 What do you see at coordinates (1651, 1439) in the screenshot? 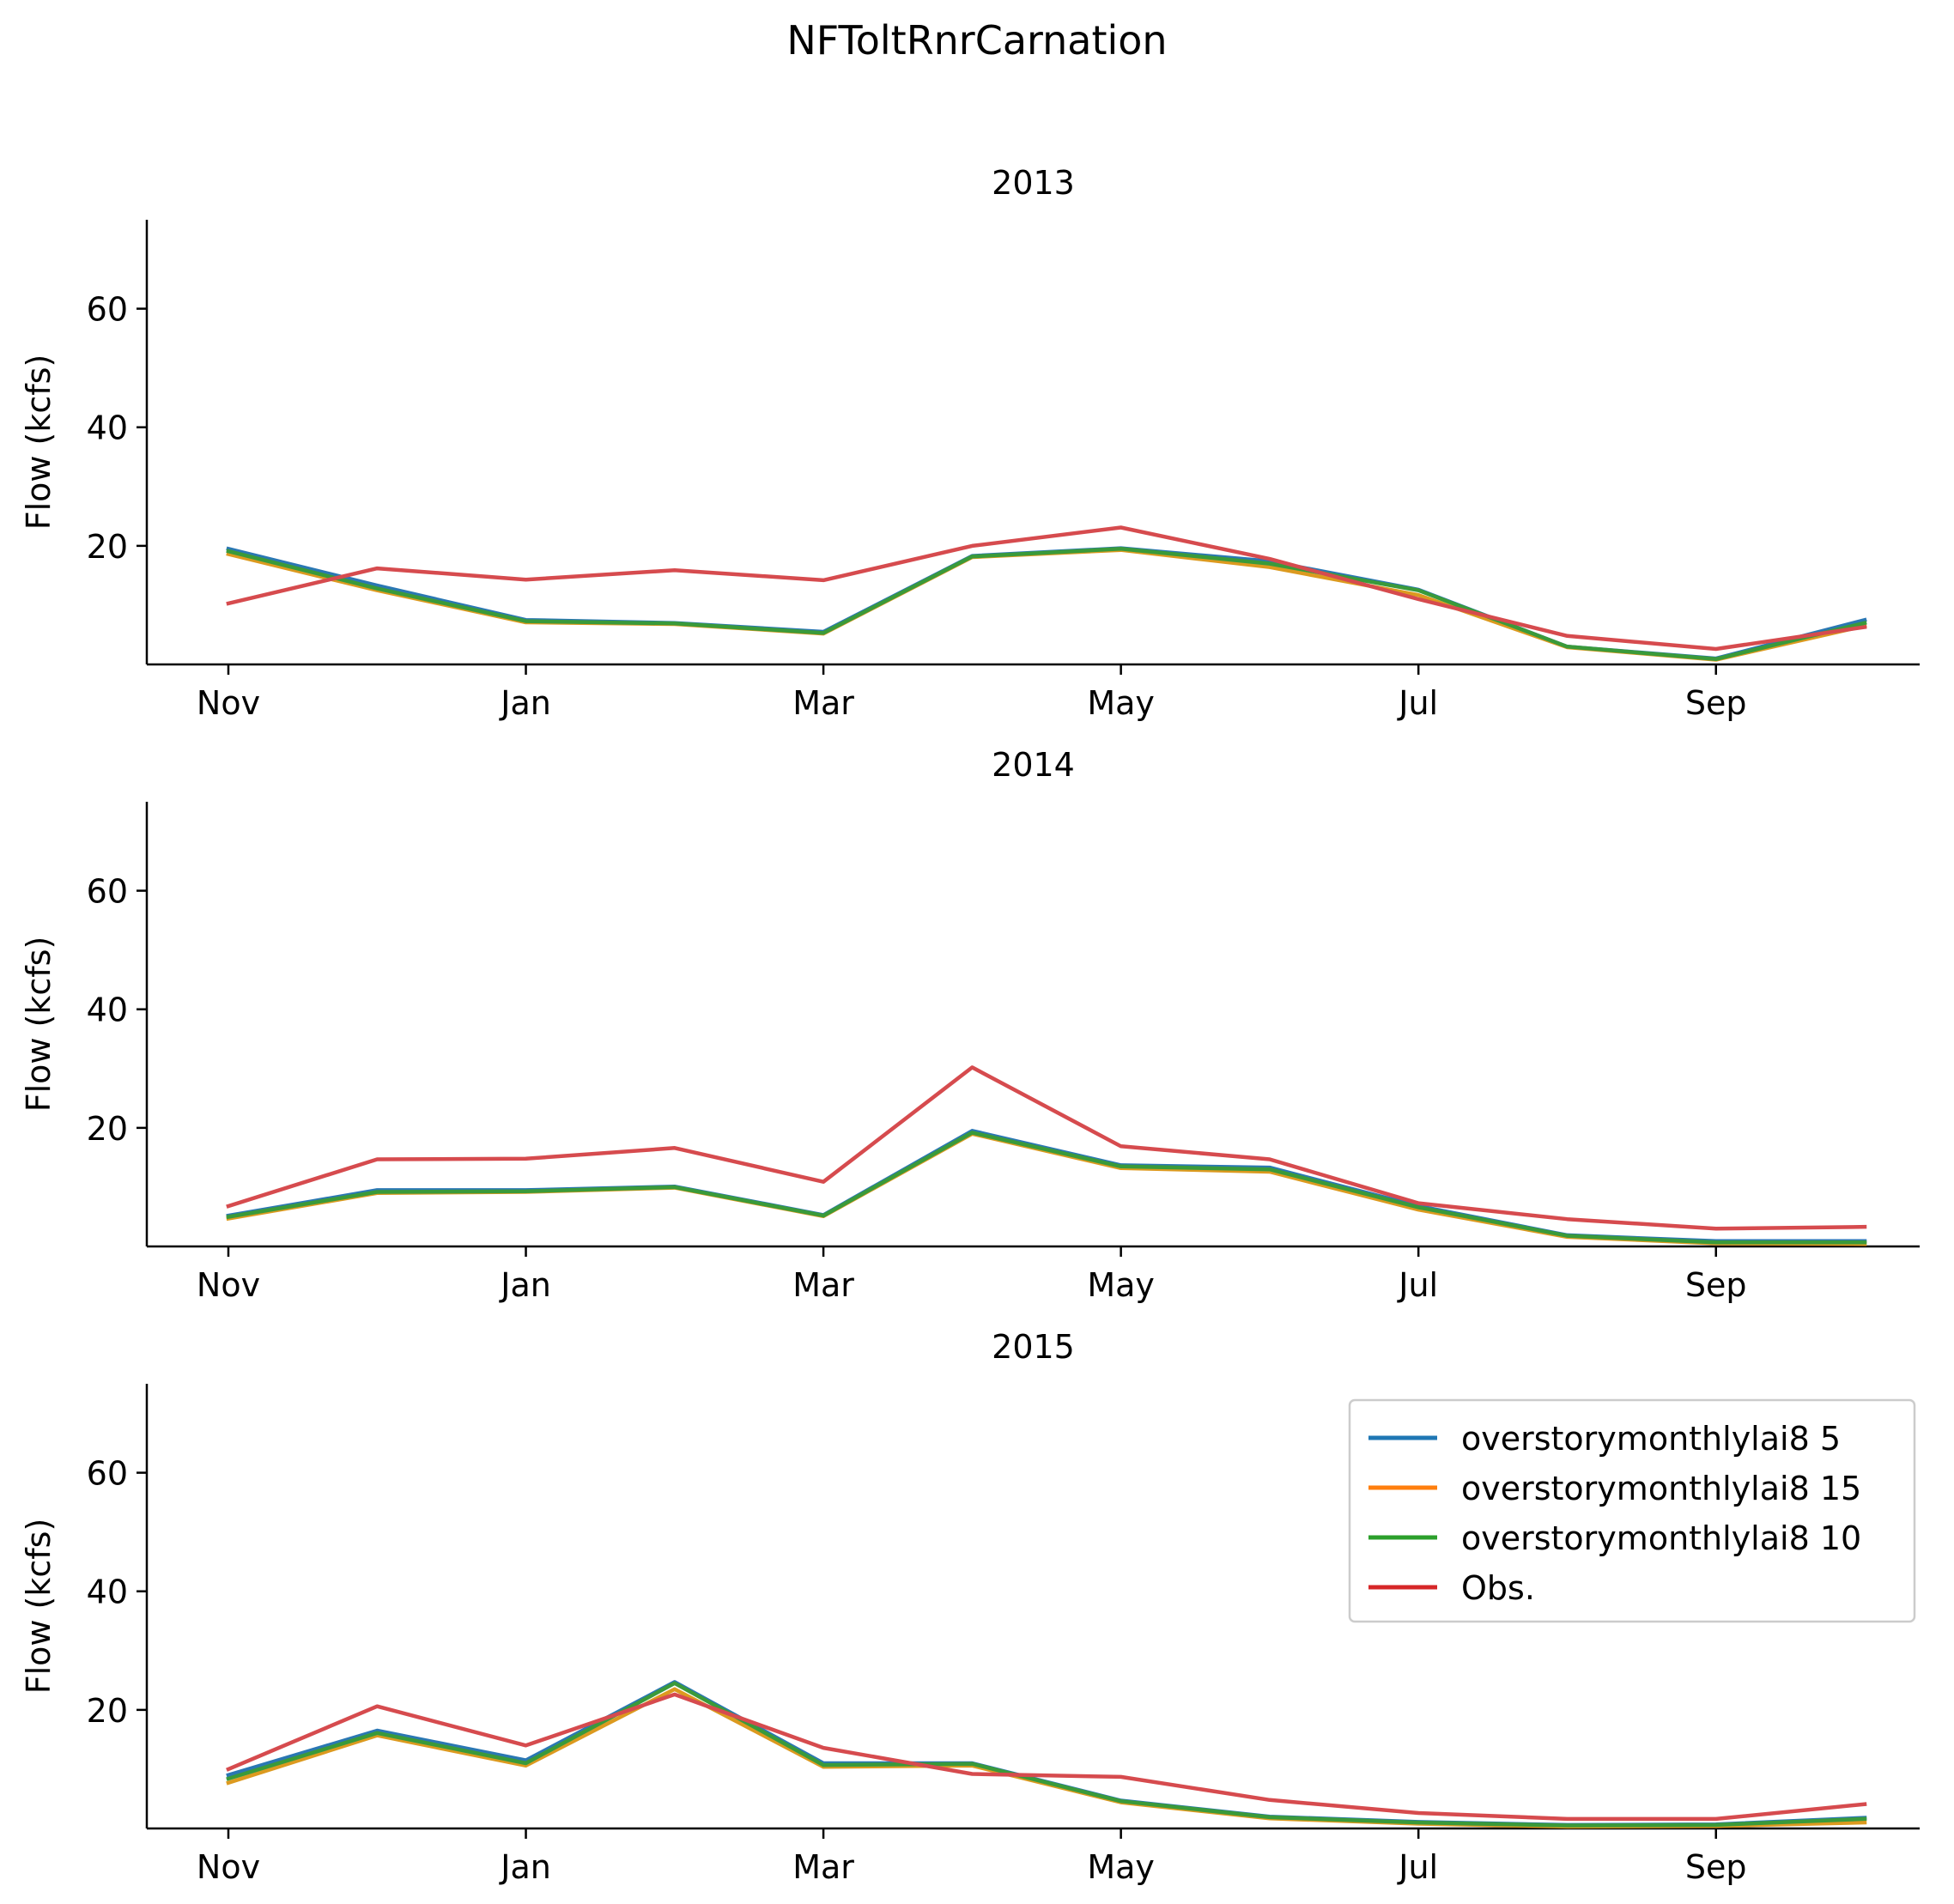
I see `legend-label: overstorymonthlylai8 5` at bounding box center [1651, 1439].